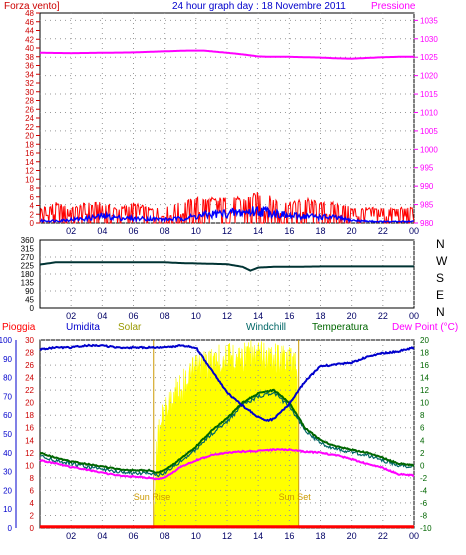 The height and width of the screenshot is (555, 466). What do you see at coordinates (427, 205) in the screenshot?
I see `pressure-y-tick-label: 985` at bounding box center [427, 205].